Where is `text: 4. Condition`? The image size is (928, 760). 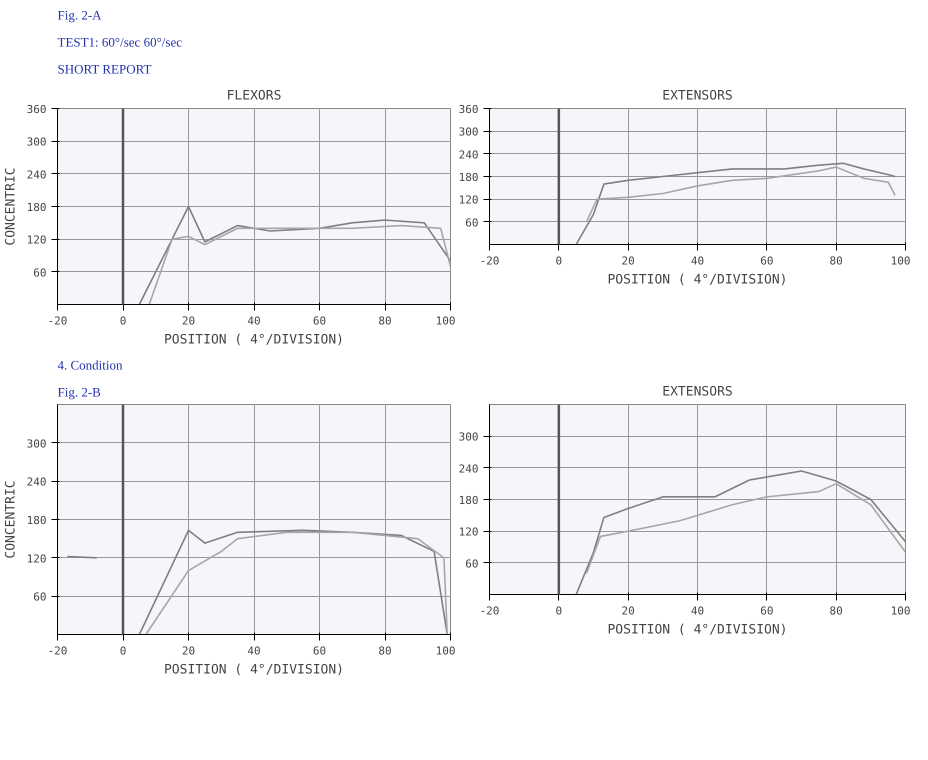 text: 4. Condition is located at coordinates (91, 365).